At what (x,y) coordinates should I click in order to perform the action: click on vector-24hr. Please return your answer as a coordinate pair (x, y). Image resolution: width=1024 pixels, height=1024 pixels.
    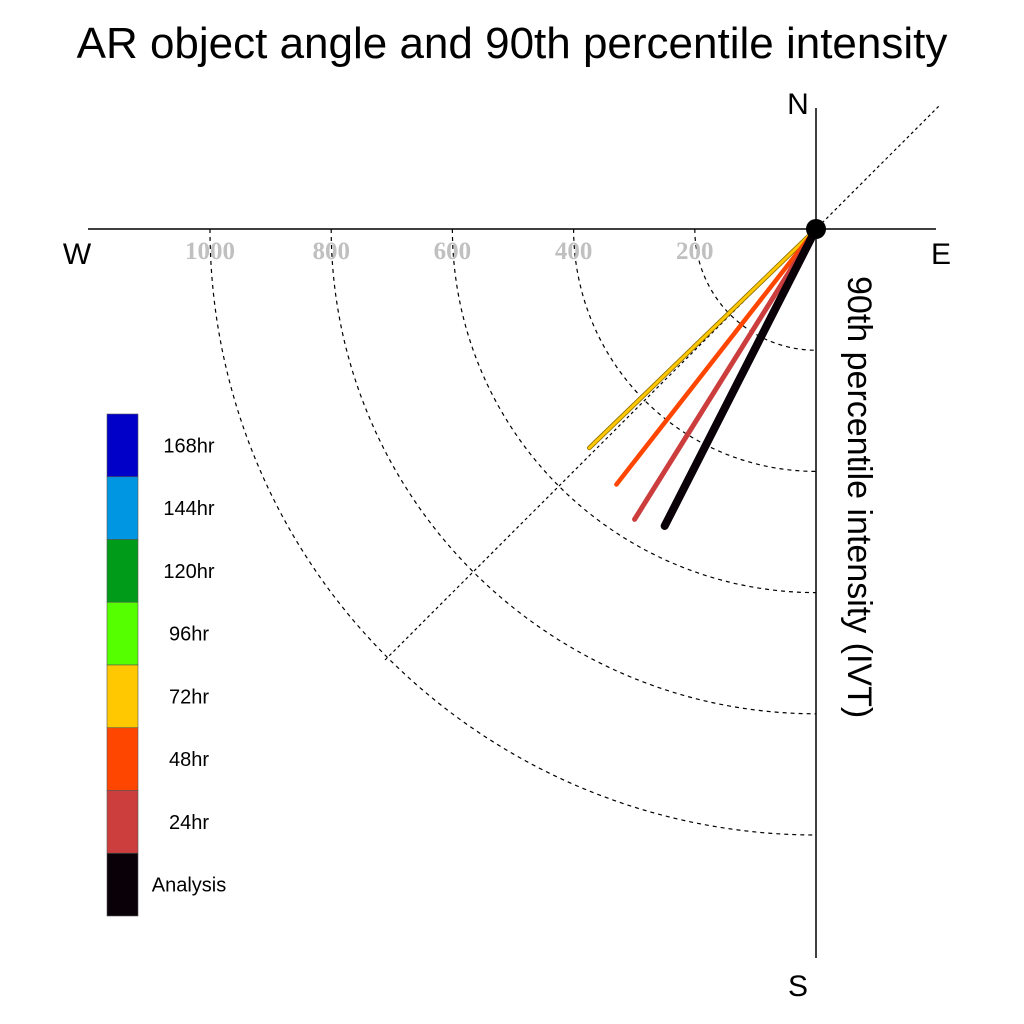
    Looking at the image, I should click on (725, 374).